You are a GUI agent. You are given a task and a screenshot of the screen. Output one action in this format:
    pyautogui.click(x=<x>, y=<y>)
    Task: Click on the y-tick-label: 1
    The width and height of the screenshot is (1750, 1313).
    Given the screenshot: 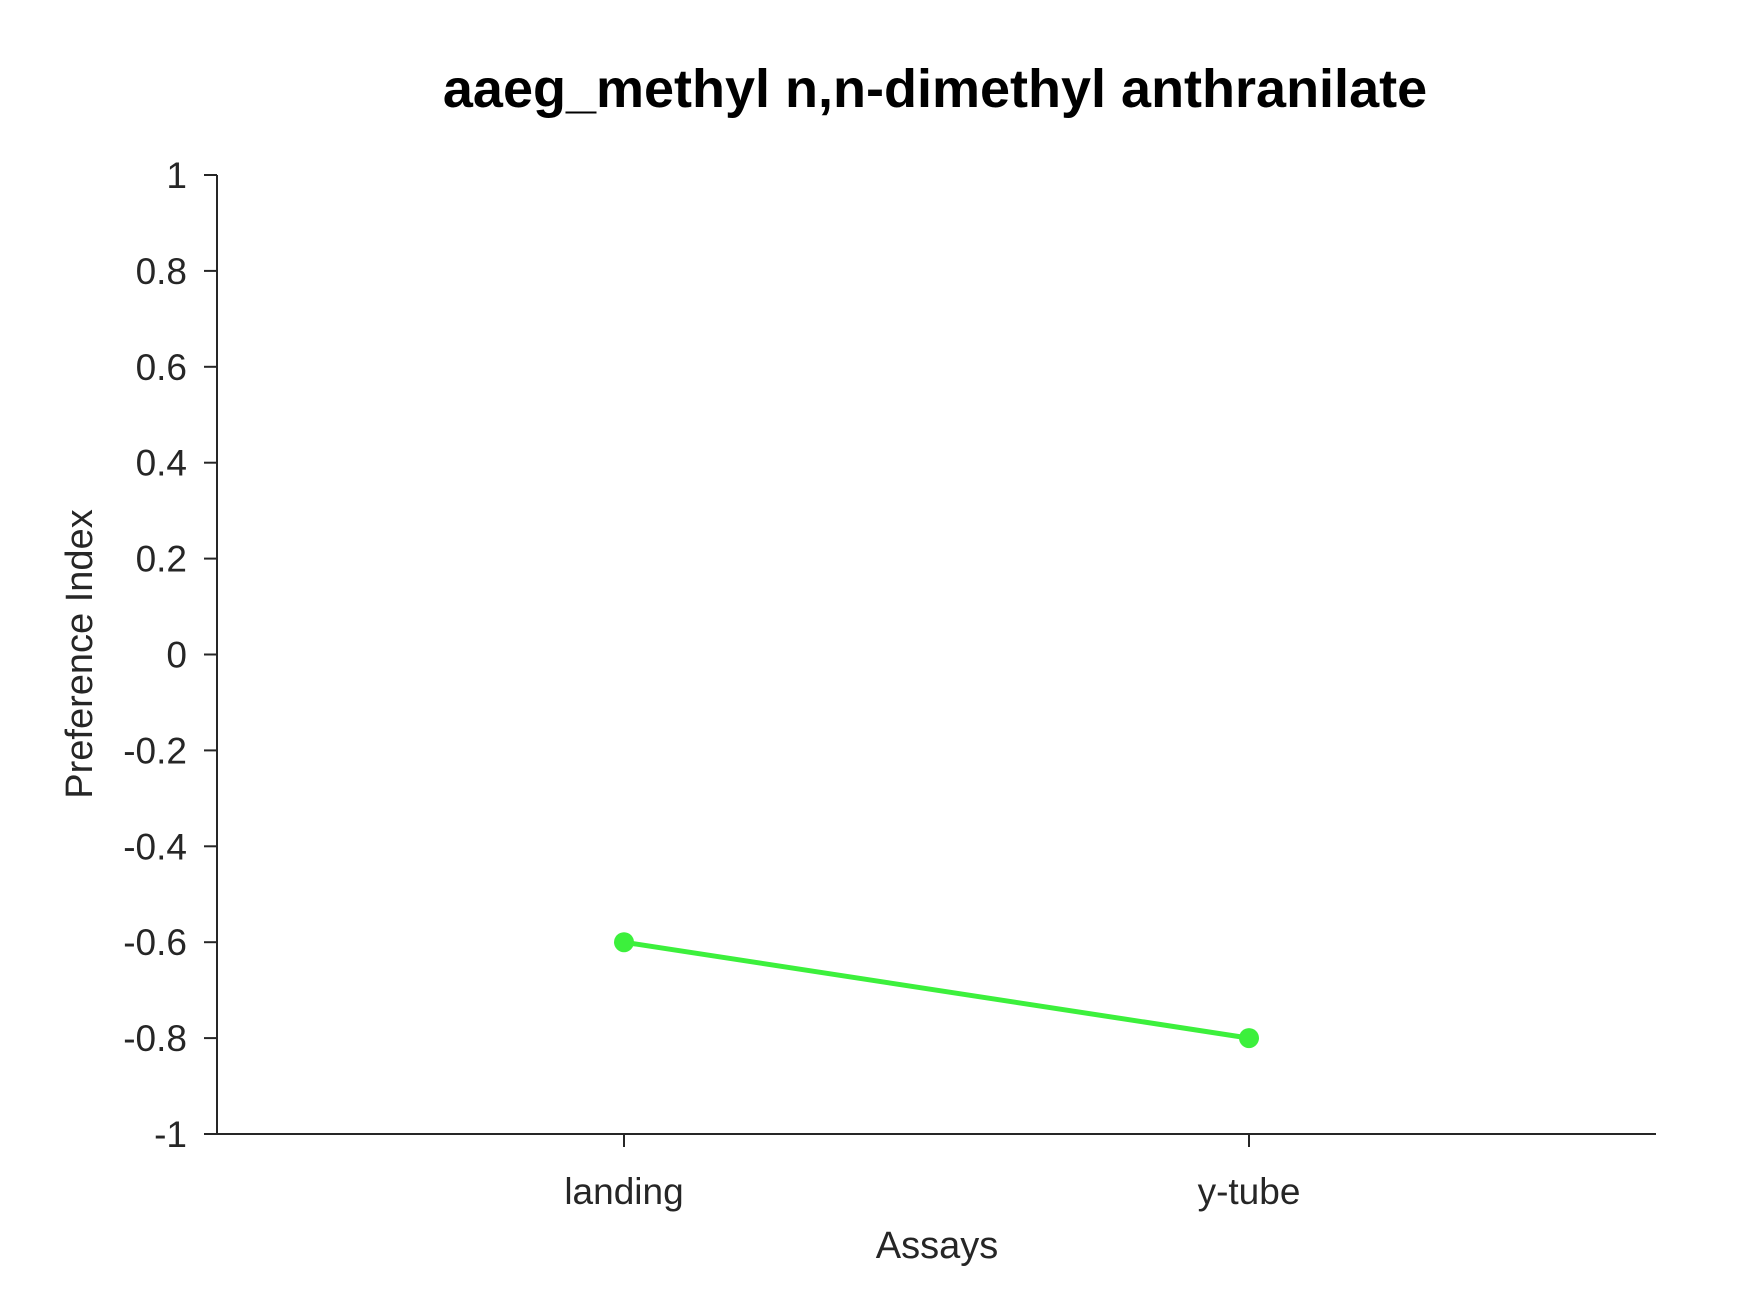 What is the action you would take?
    pyautogui.click(x=176, y=175)
    